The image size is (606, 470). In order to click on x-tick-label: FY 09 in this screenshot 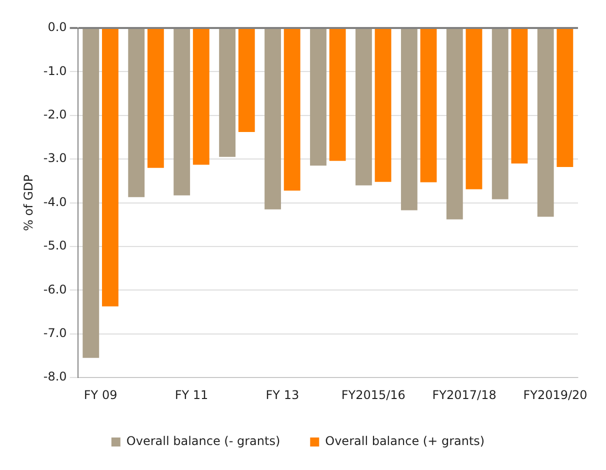, I will do `click(101, 395)`.